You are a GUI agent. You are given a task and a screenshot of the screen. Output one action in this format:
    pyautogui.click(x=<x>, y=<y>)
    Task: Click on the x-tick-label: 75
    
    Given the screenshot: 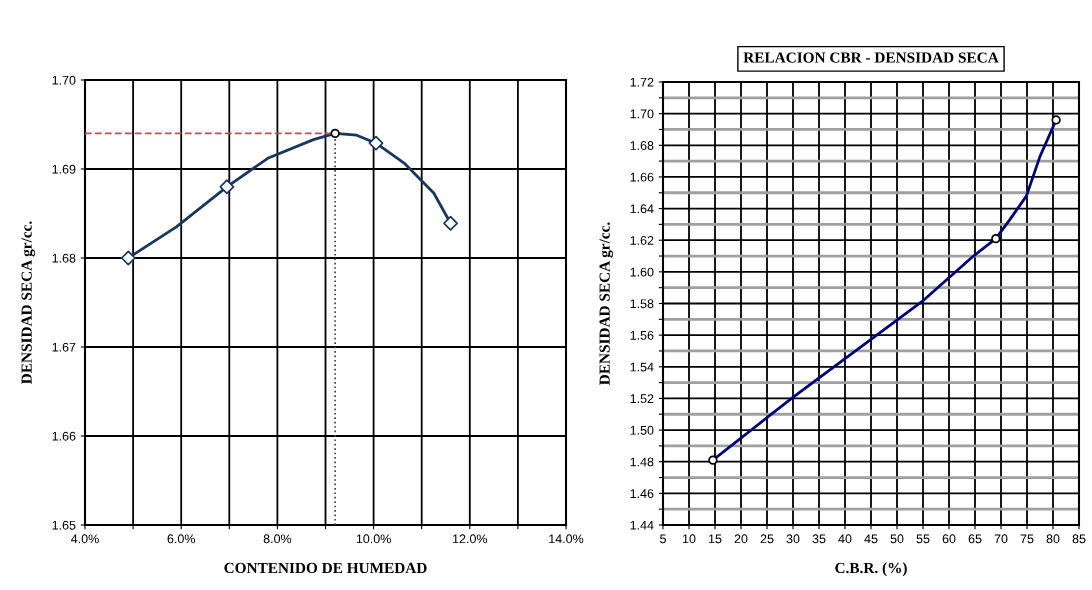 What is the action you would take?
    pyautogui.click(x=1027, y=539)
    